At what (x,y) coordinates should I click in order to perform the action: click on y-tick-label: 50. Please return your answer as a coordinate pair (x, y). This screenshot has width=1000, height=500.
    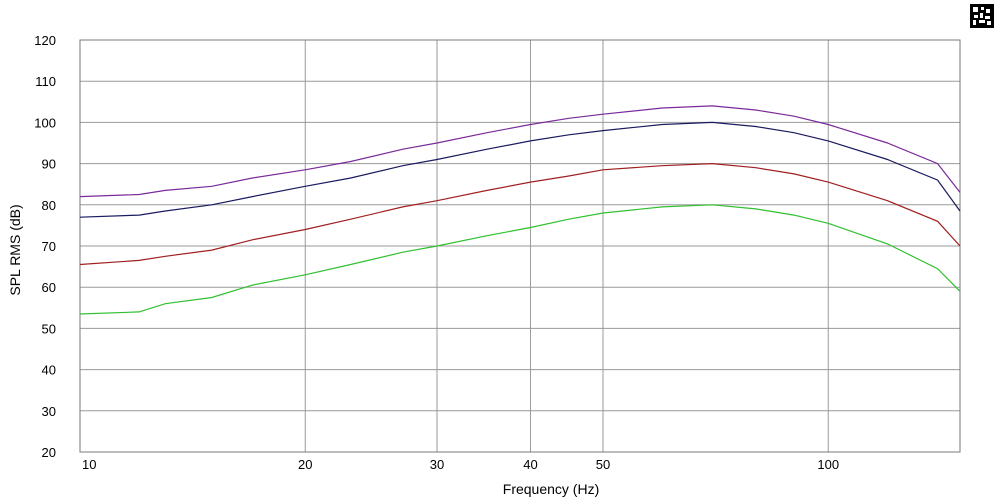
    Looking at the image, I should click on (49, 328).